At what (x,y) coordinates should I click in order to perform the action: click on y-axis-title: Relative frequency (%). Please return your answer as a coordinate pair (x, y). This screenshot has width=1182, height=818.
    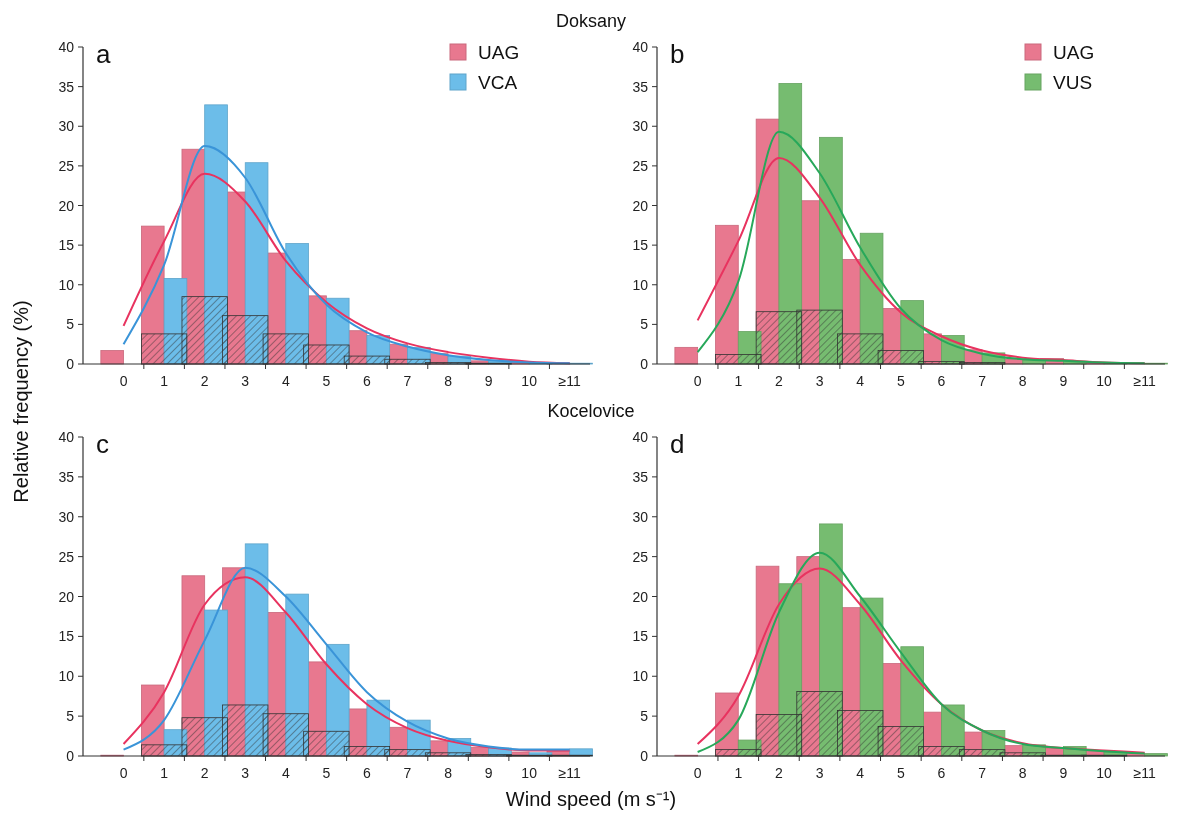
    Looking at the image, I should click on (21, 401).